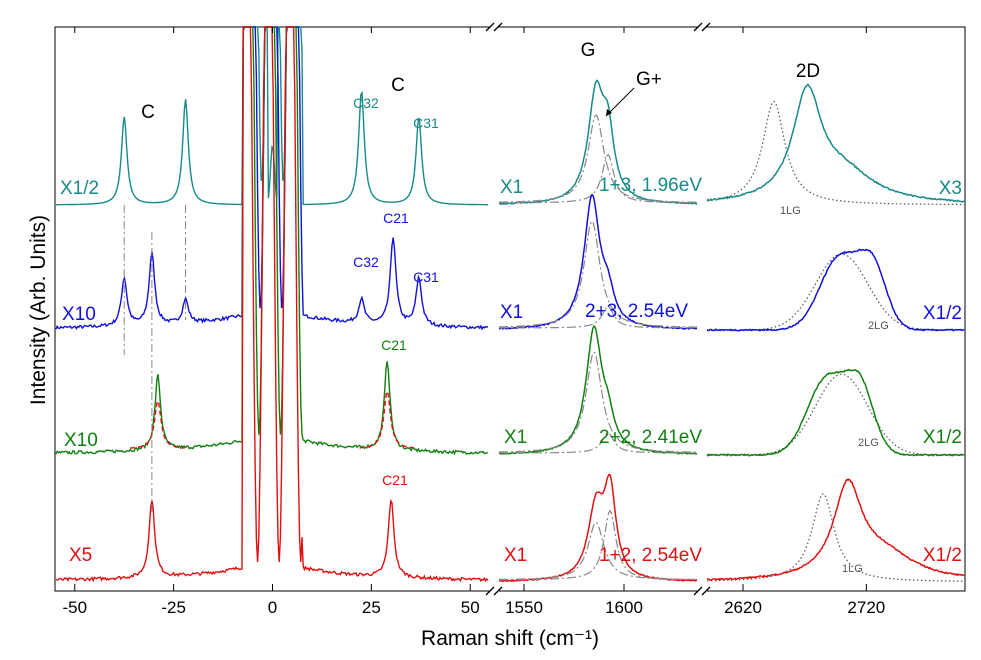  I want to click on scale-factor-low: X1/2, so click(79, 188).